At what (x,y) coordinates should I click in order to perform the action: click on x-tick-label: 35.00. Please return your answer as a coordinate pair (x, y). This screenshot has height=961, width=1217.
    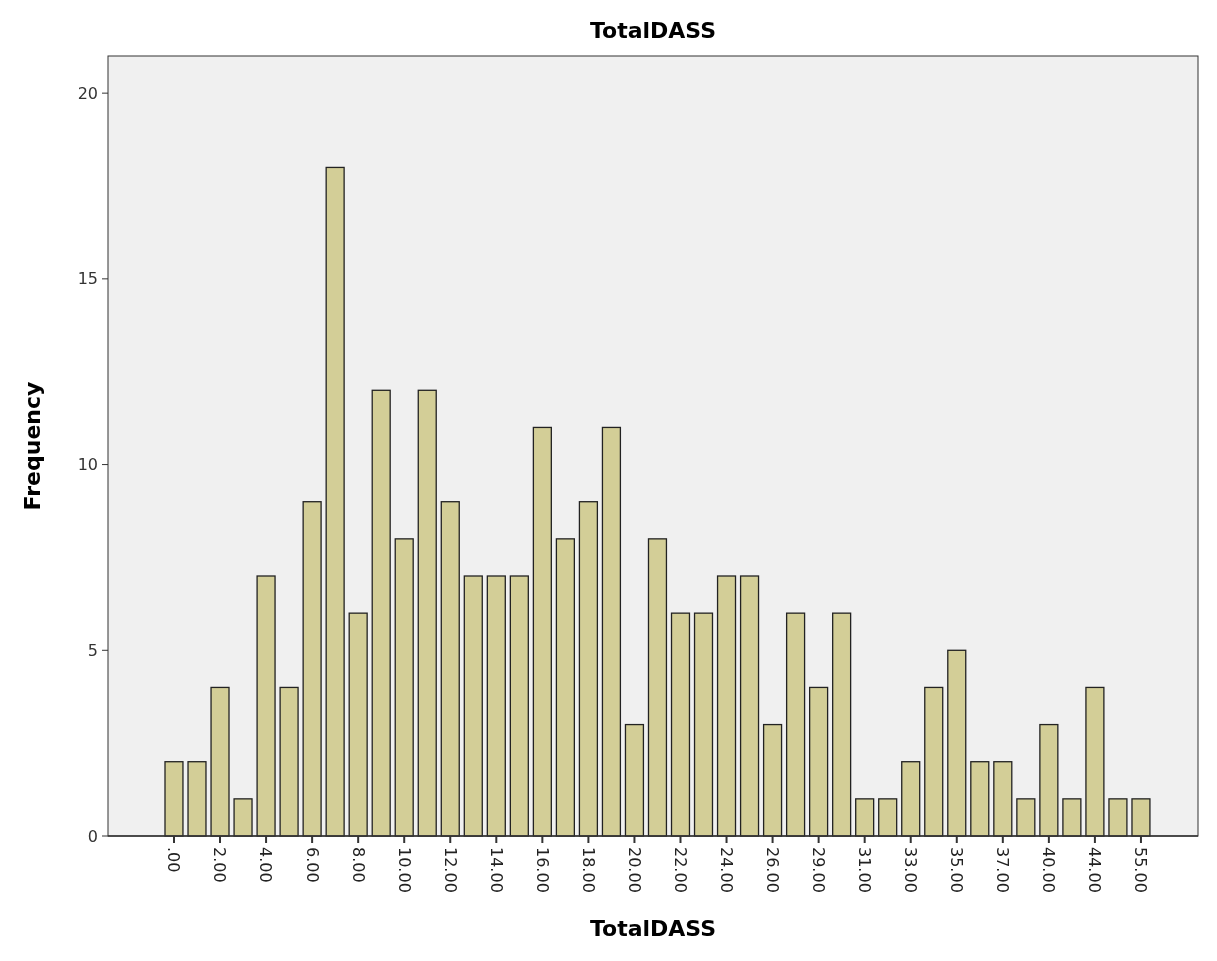
    Looking at the image, I should click on (957, 870).